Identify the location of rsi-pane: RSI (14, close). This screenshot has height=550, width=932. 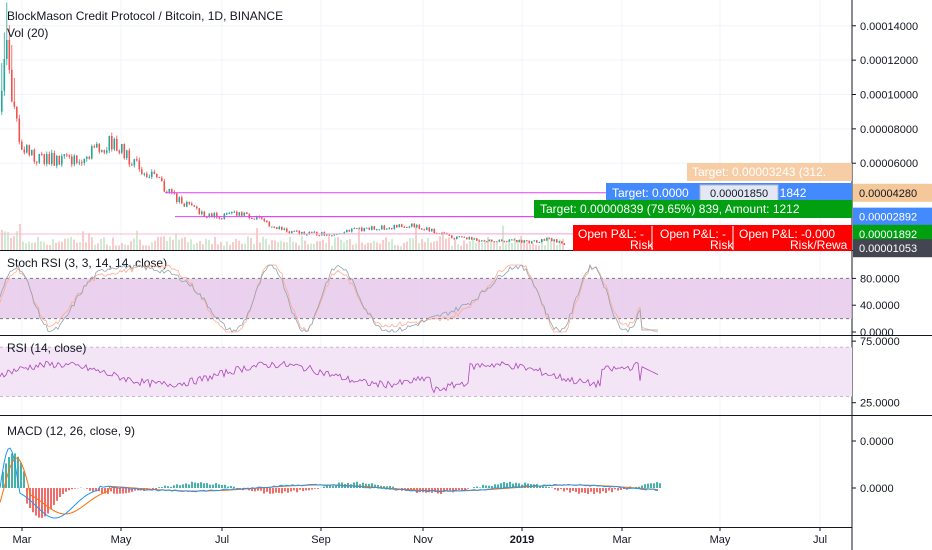
(426, 369).